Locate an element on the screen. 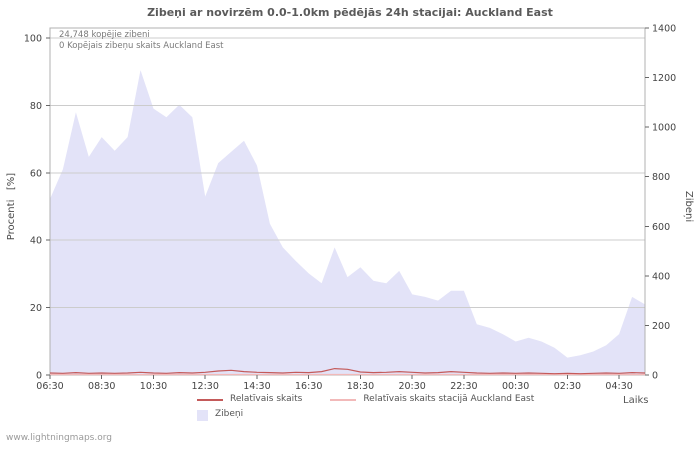 The height and width of the screenshot is (450, 700). legend-line-relative-station-swatch is located at coordinates (343, 400).